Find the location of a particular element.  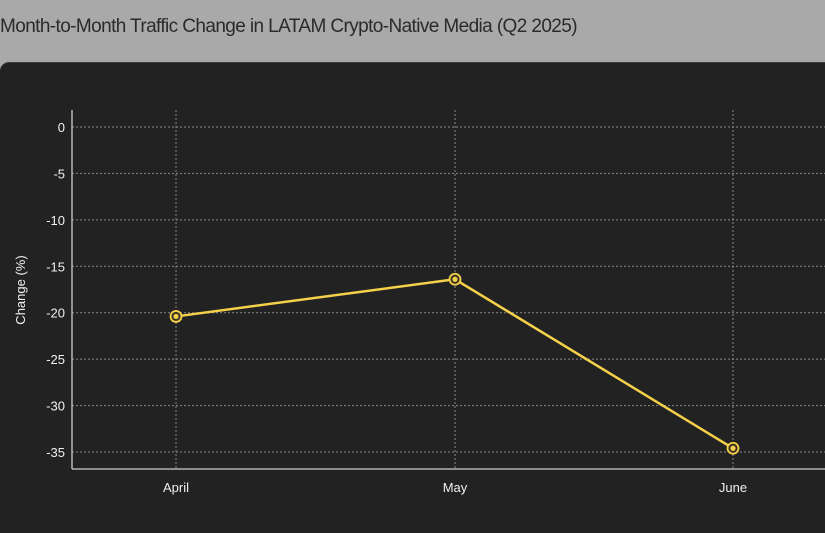

x-tick-label: April is located at coordinates (176, 487).